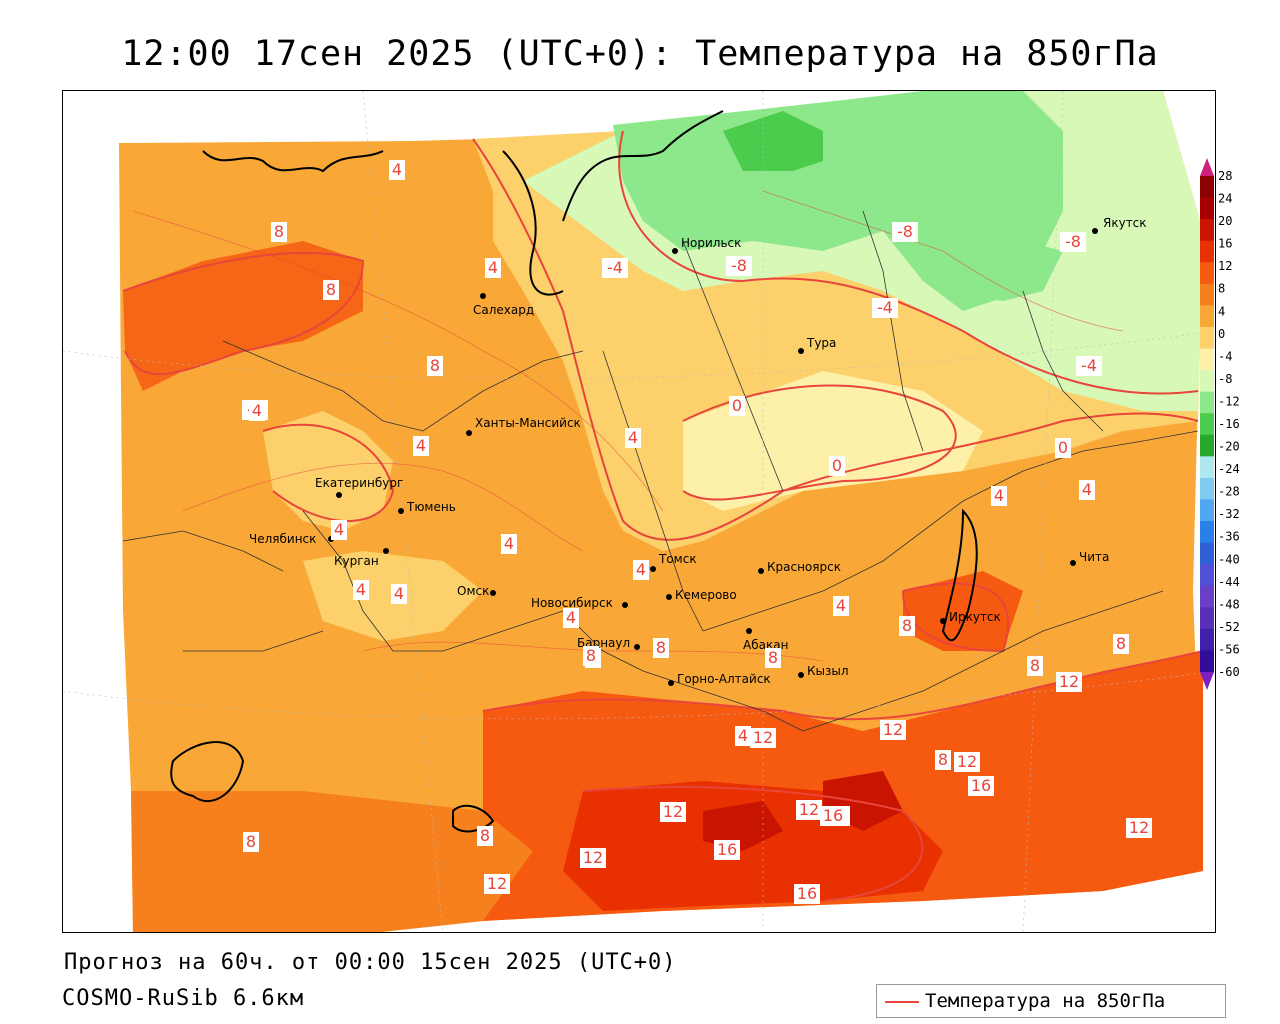 This screenshot has width=1280, height=1024. Describe the element at coordinates (572, 603) in the screenshot. I see `city-label: Новосибирск` at that location.